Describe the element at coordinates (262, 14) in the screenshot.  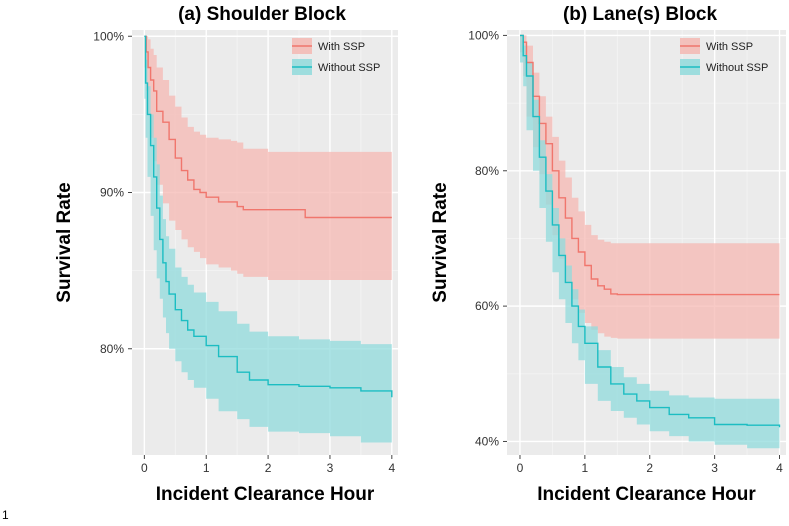
I see `chart-title: (a) Shoulder Block` at that location.